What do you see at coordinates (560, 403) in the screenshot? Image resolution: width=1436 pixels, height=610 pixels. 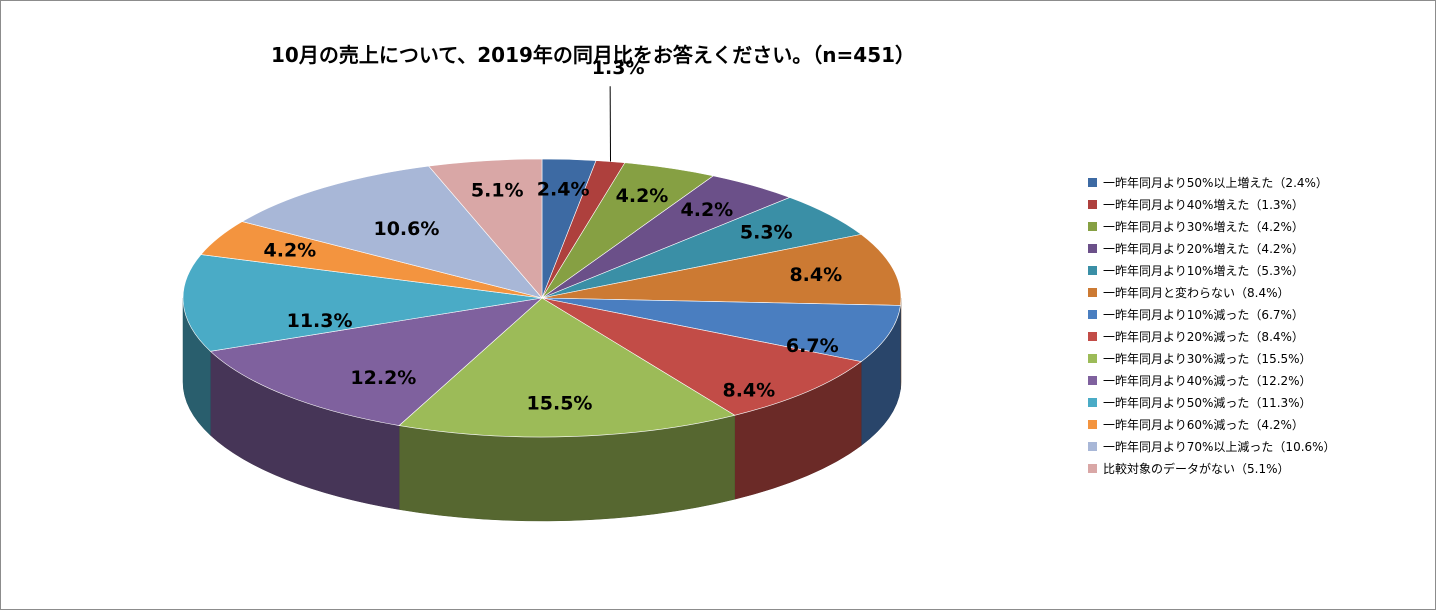 I see `data-label-9: 15.5%` at bounding box center [560, 403].